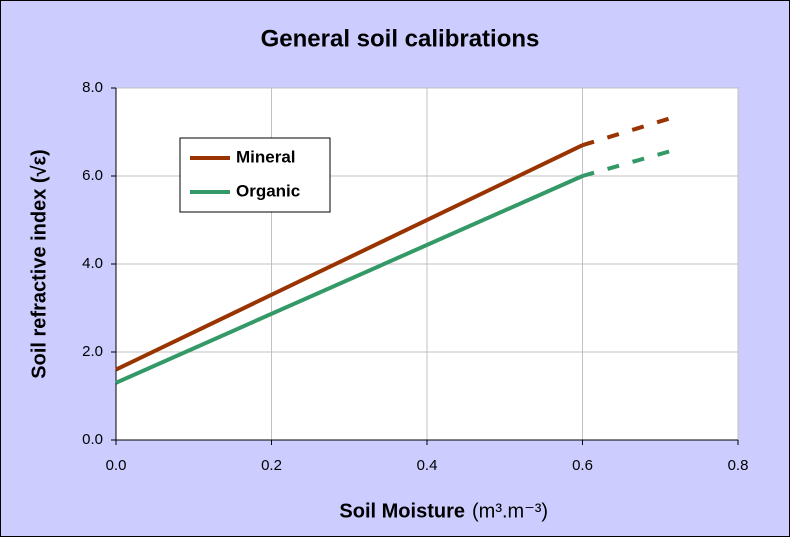 The image size is (790, 537). What do you see at coordinates (268, 190) in the screenshot?
I see `legend-label: Organic` at bounding box center [268, 190].